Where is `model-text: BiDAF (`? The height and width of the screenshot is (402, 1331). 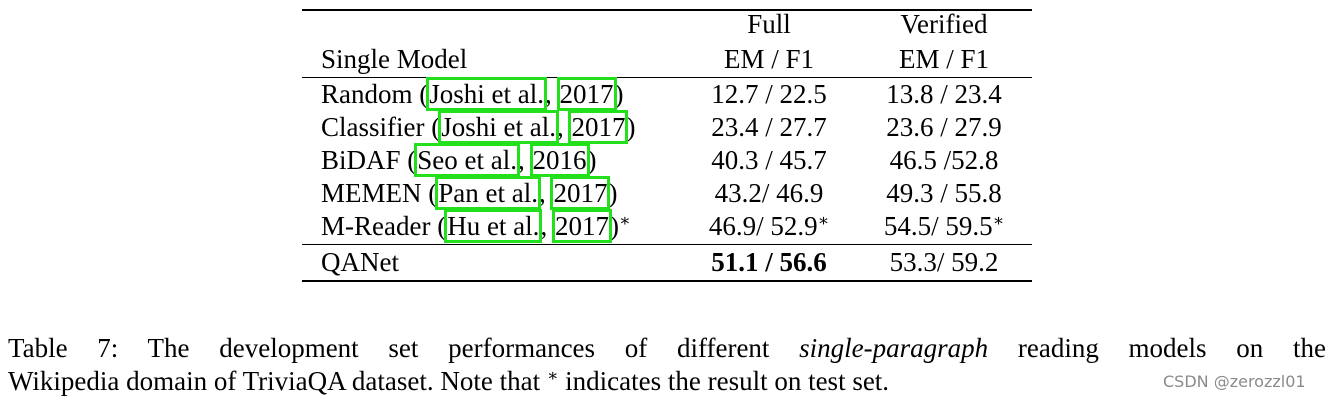 model-text: BiDAF ( is located at coordinates (369, 160).